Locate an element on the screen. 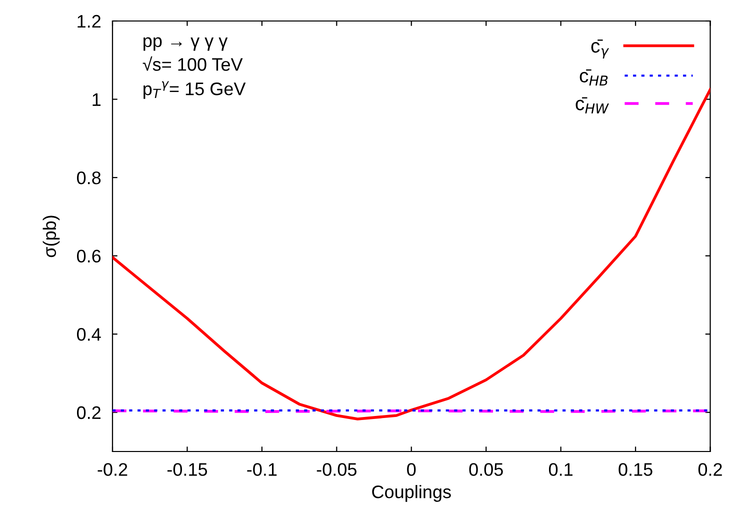 Image resolution: width=750 pixels, height=525 pixels. x-tick-label: 0 is located at coordinates (411, 469).